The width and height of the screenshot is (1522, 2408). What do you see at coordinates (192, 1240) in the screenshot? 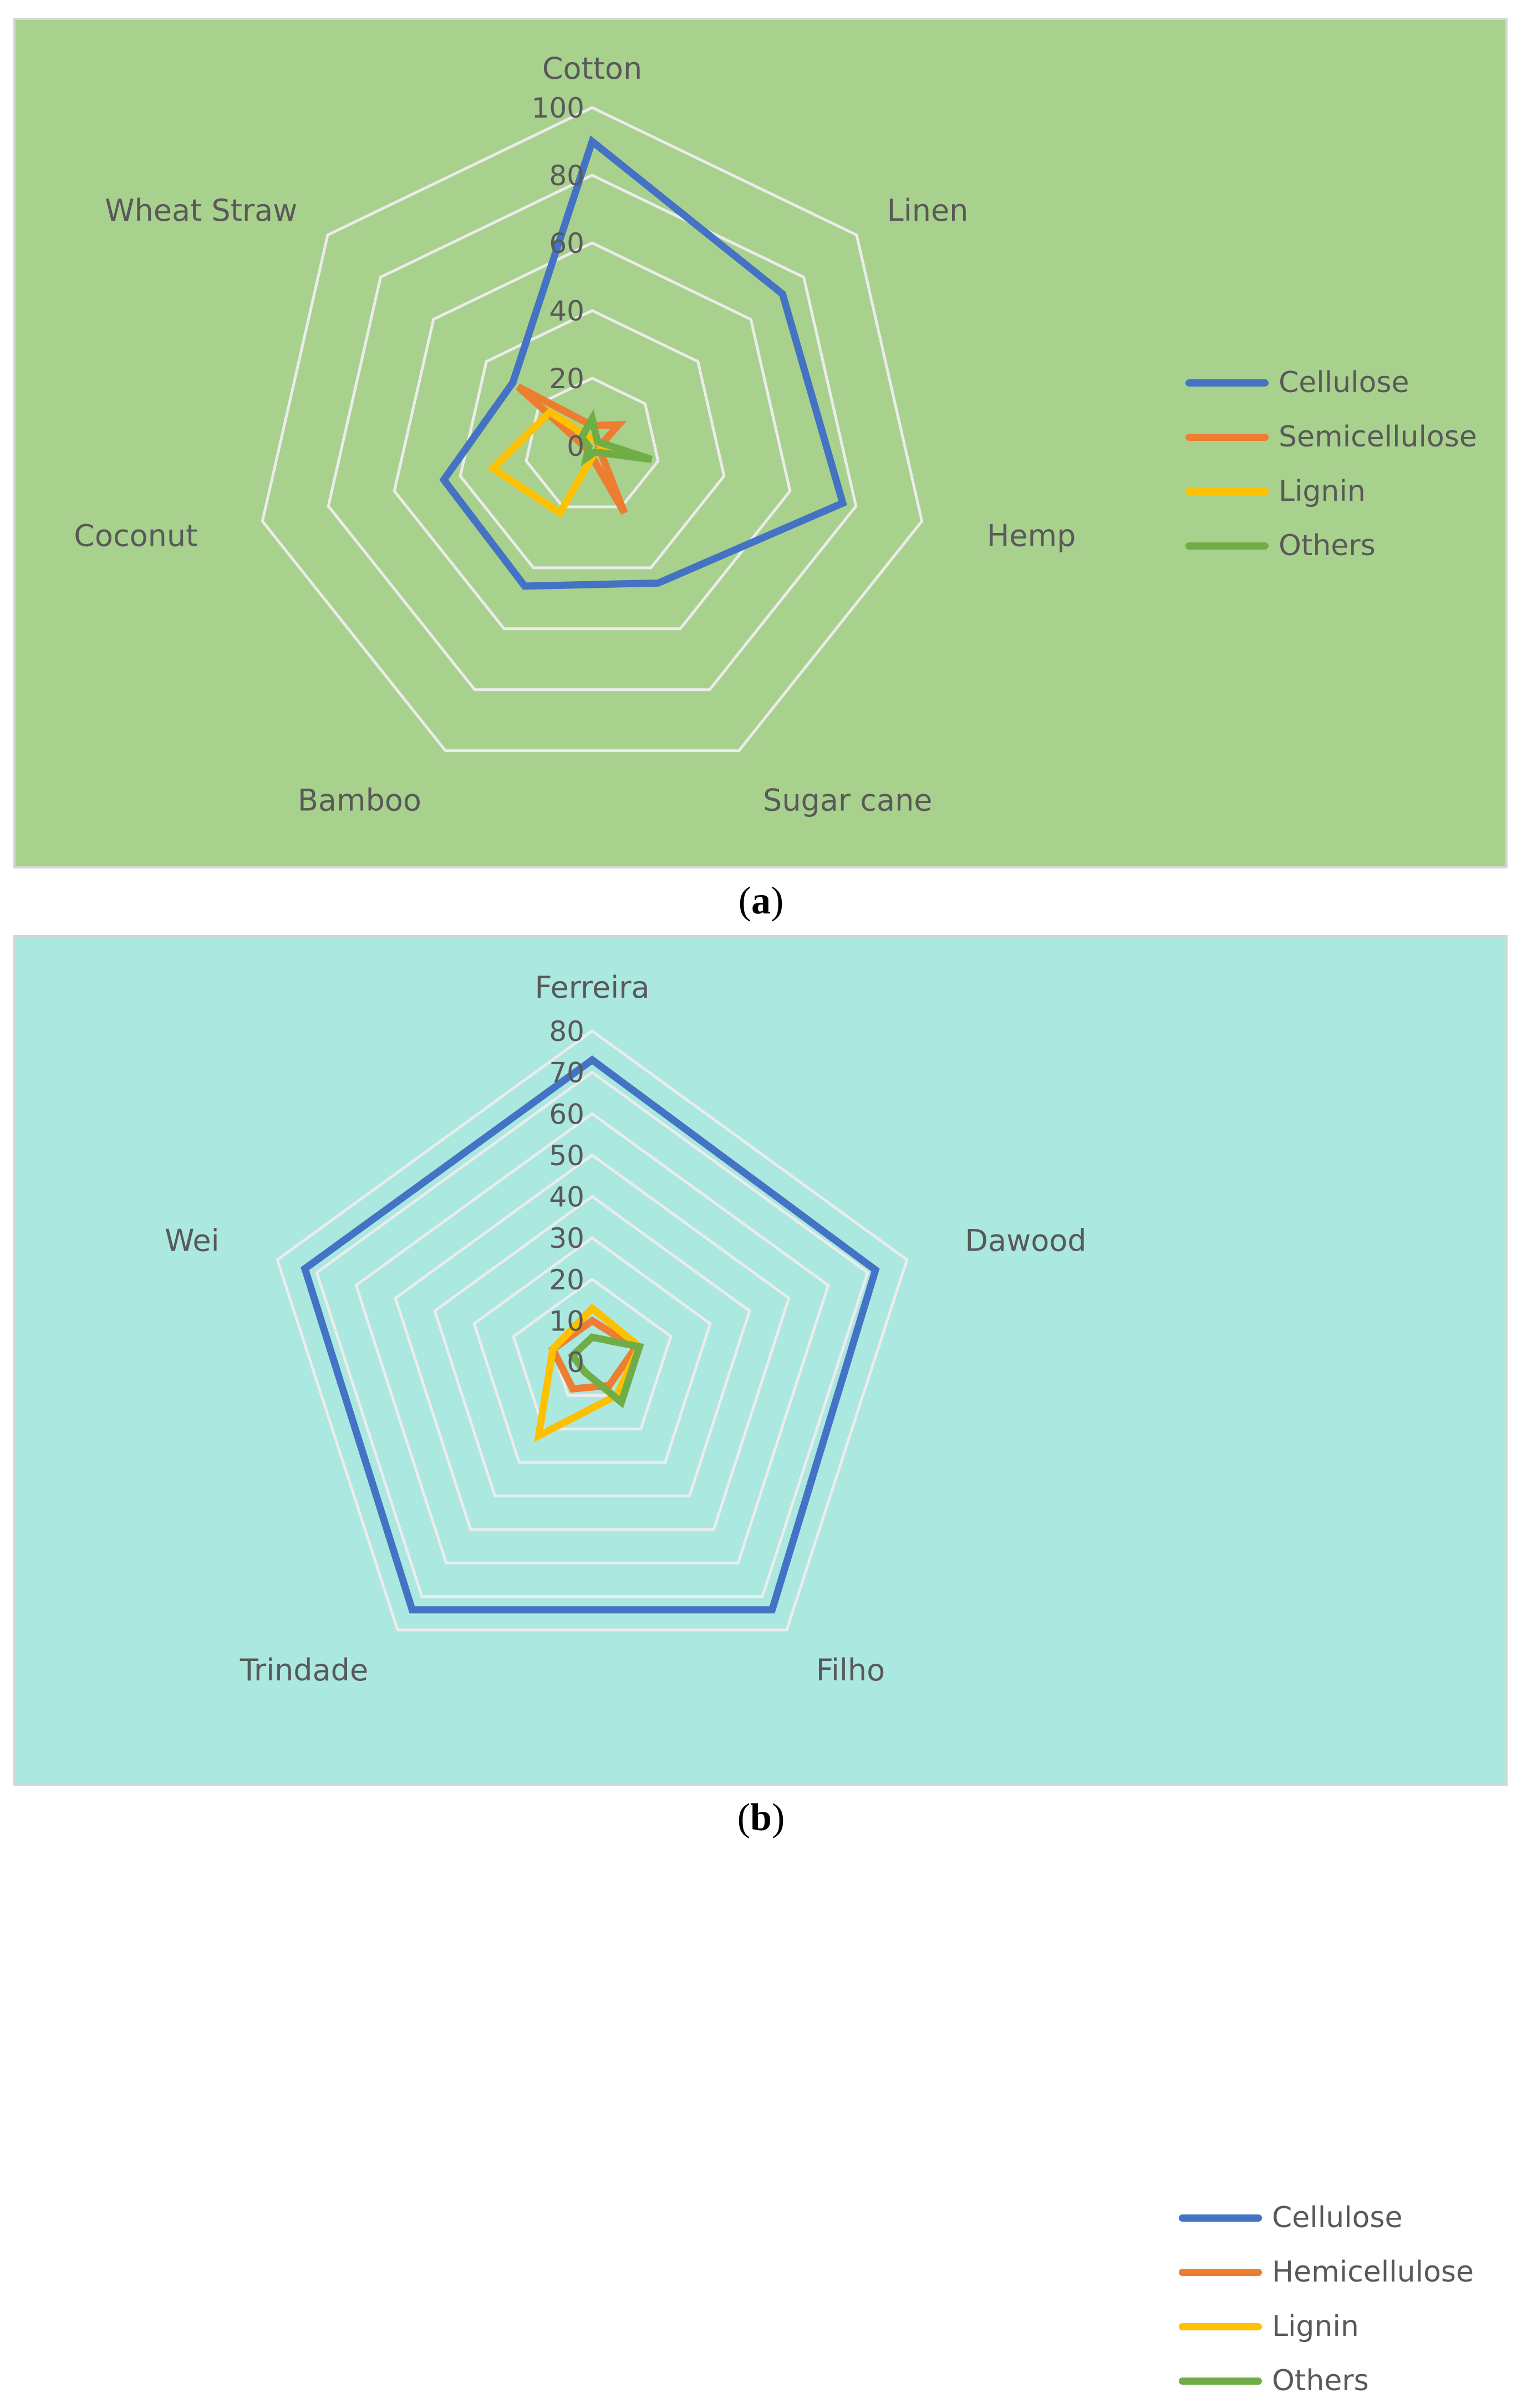
I see `category-label: Wei` at bounding box center [192, 1240].